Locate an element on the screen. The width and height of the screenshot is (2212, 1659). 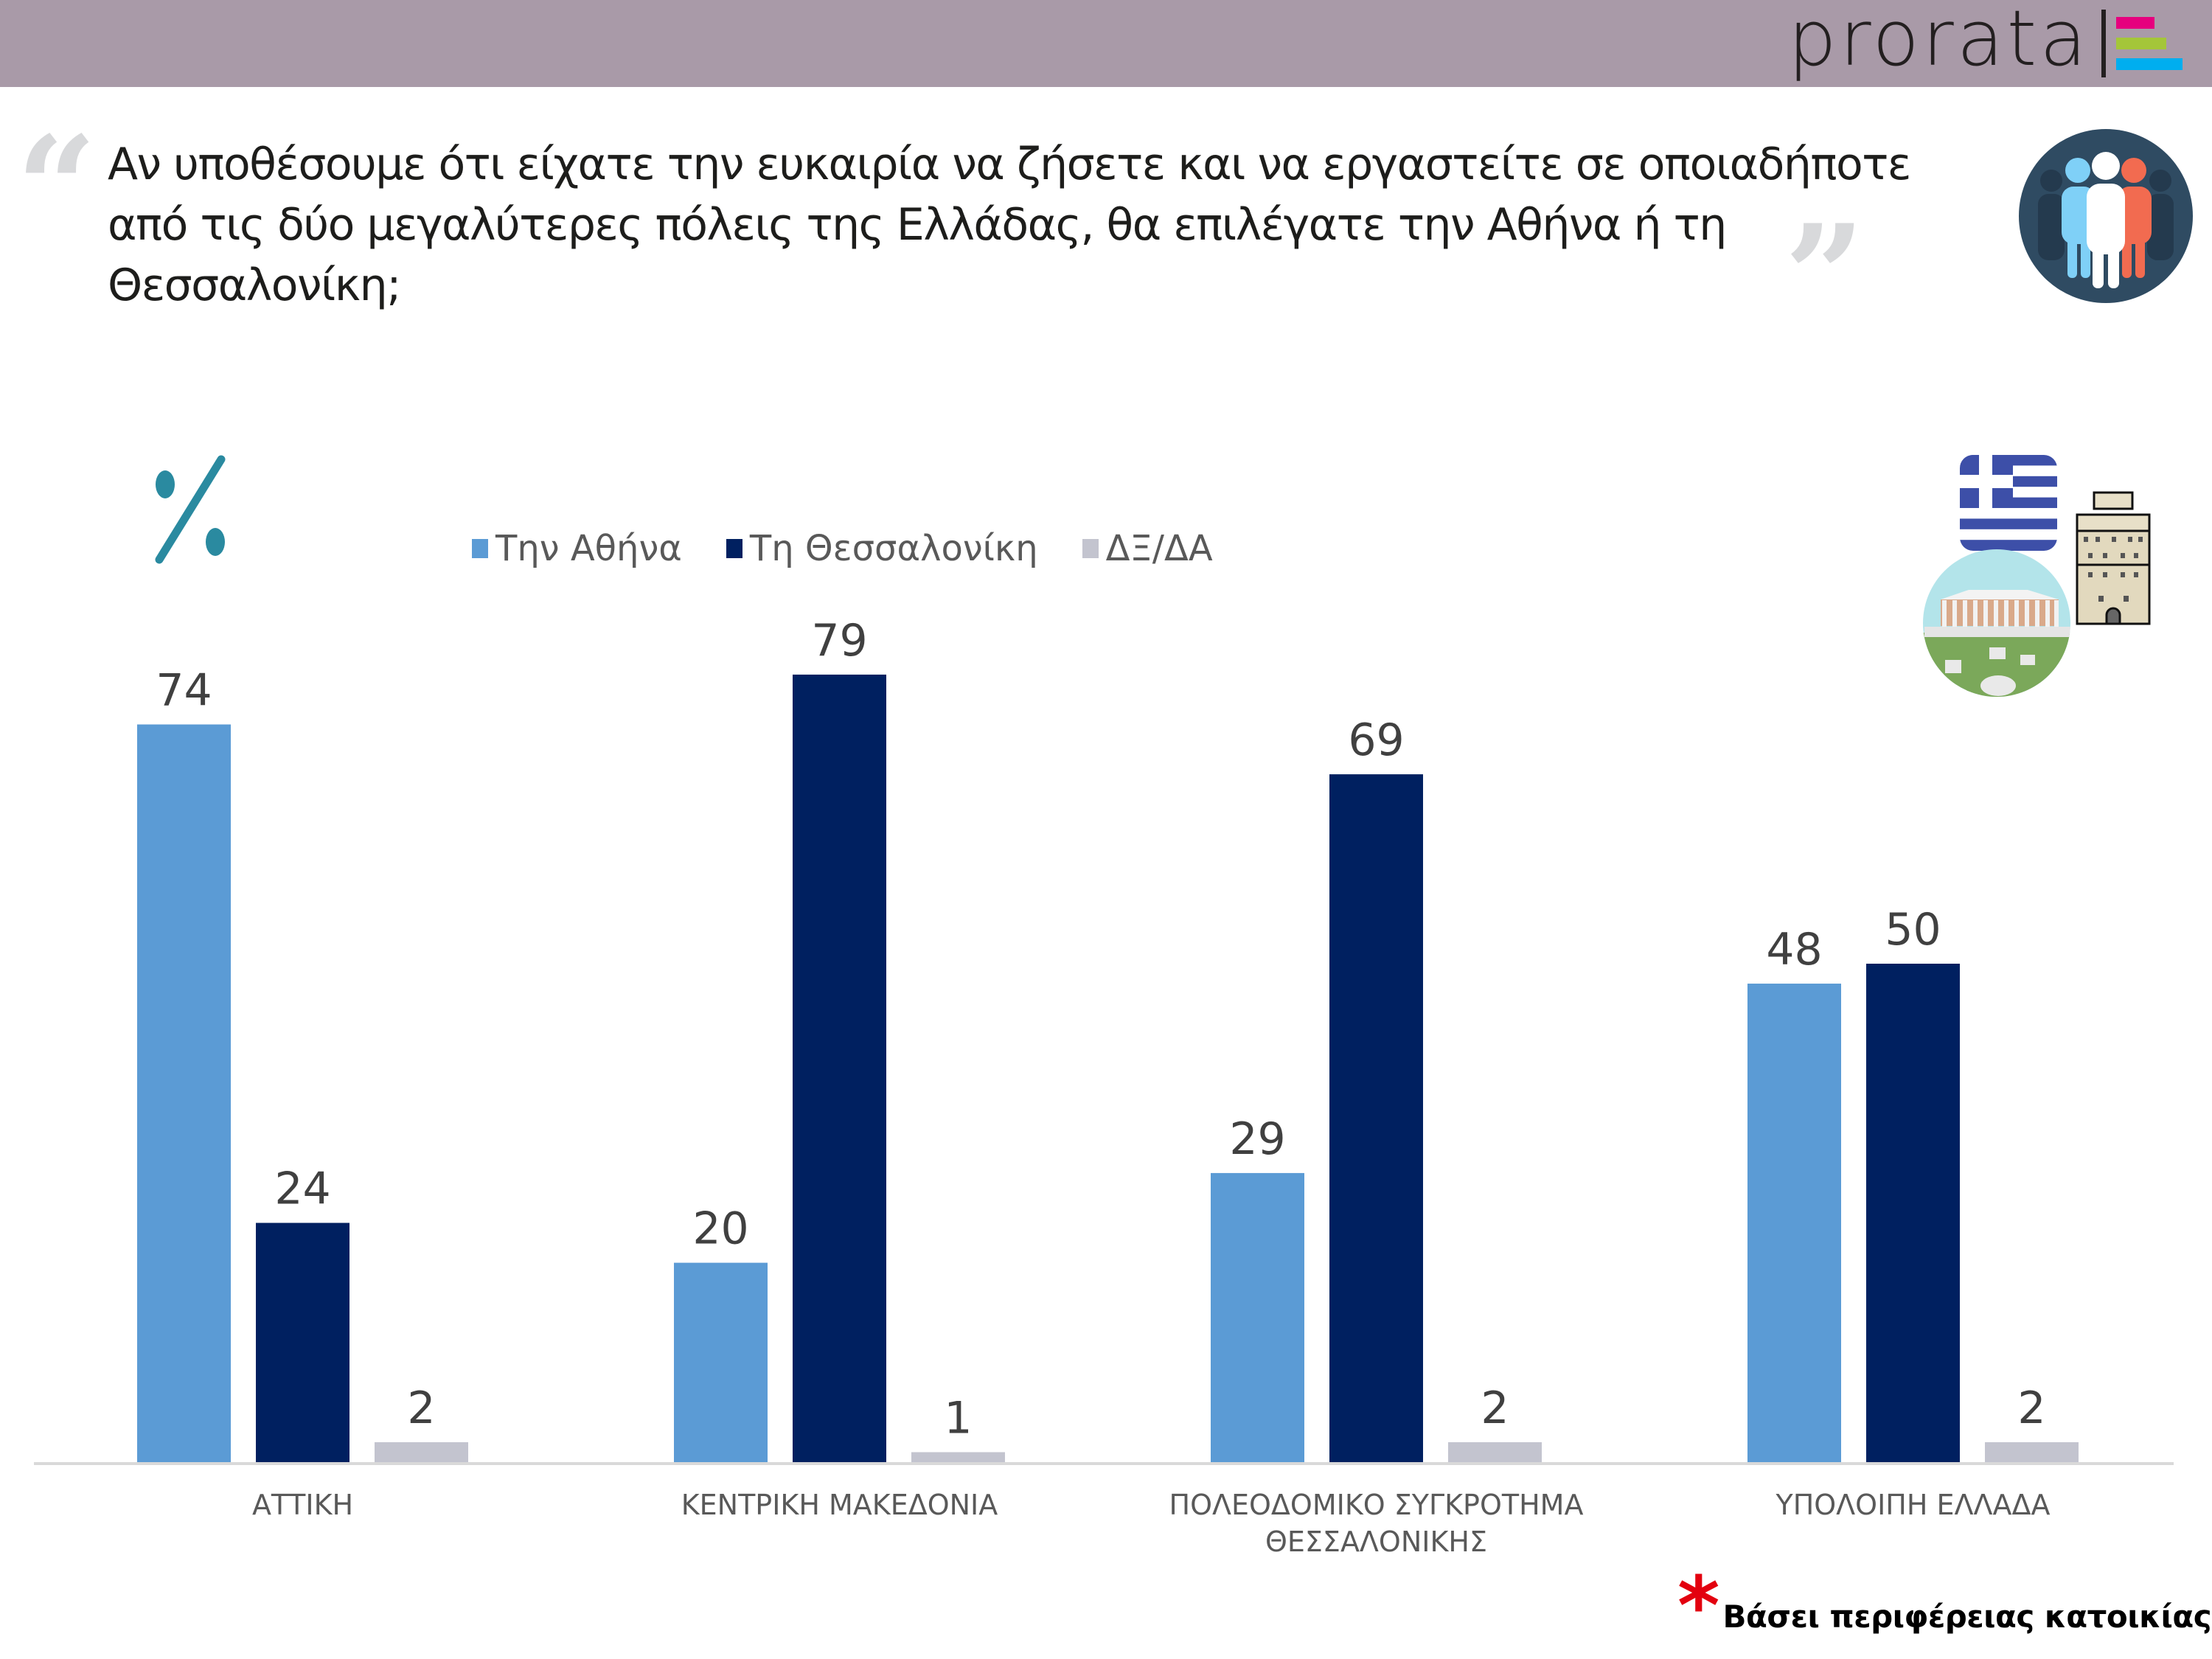
data-label-thessaloniki-3: 69 is located at coordinates (1376, 740).